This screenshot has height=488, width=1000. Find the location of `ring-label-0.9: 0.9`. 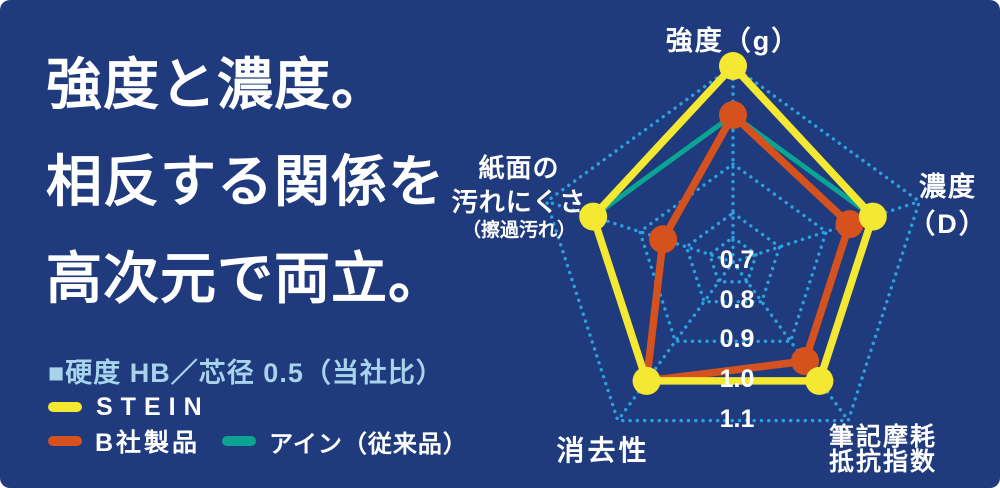

ring-label-0.9: 0.9 is located at coordinates (737, 339).